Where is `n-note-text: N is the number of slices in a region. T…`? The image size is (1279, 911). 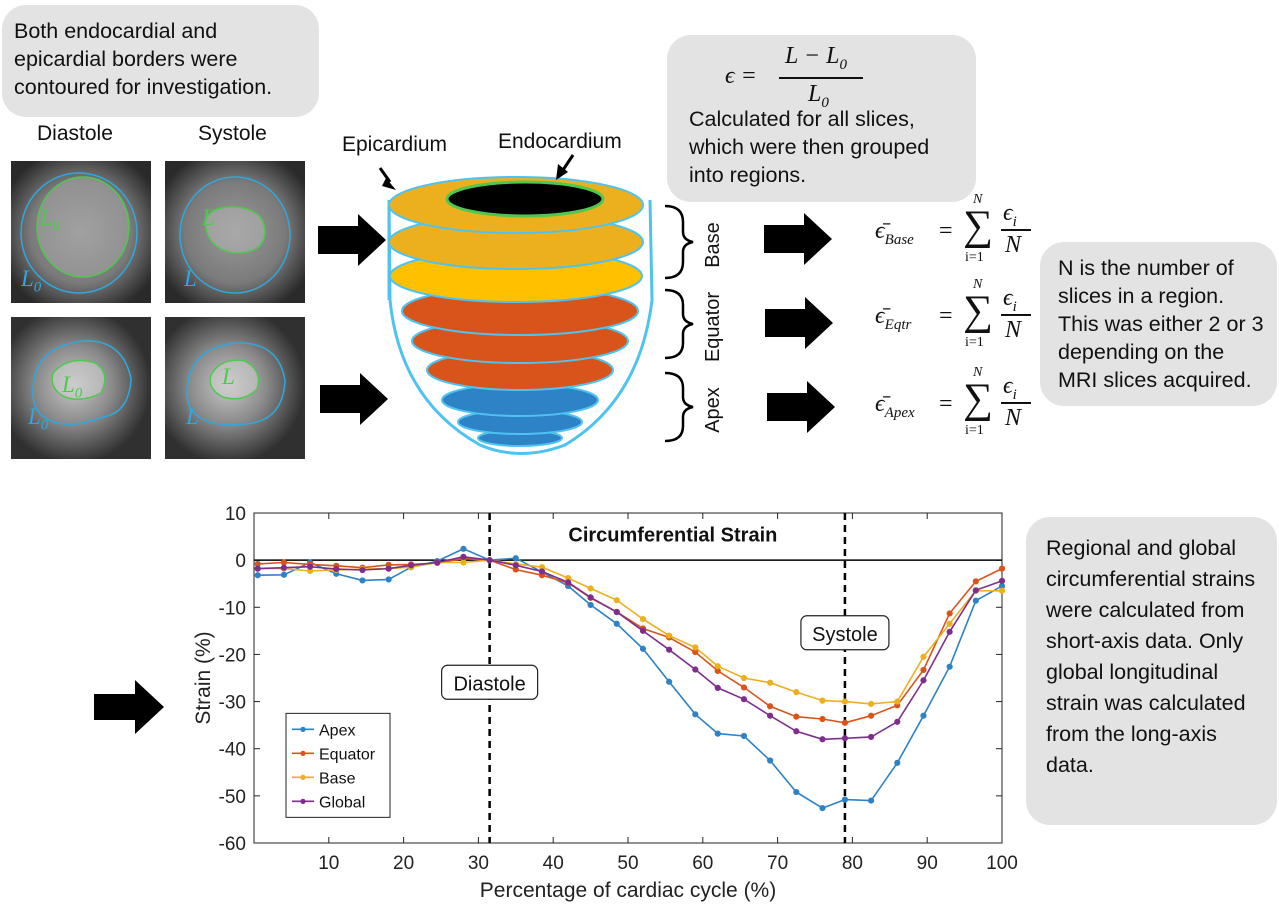
n-note-text: N is the number of slices in a region. T… is located at coordinates (1161, 324).